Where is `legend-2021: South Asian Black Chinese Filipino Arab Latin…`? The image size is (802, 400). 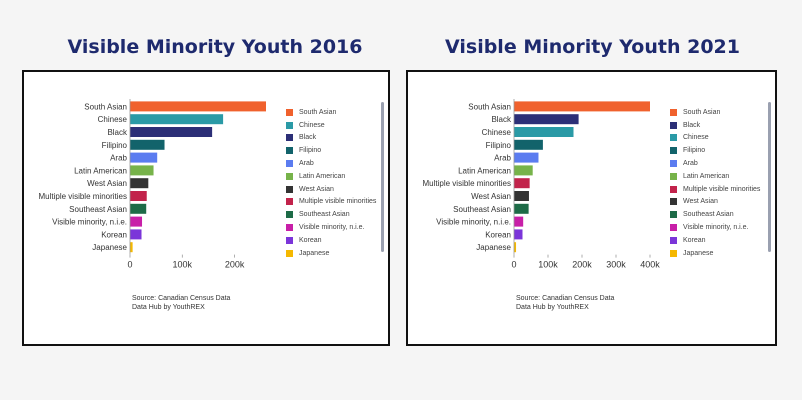
legend-2021: South Asian Black Chinese Filipino Arab Latin… is located at coordinates (715, 183).